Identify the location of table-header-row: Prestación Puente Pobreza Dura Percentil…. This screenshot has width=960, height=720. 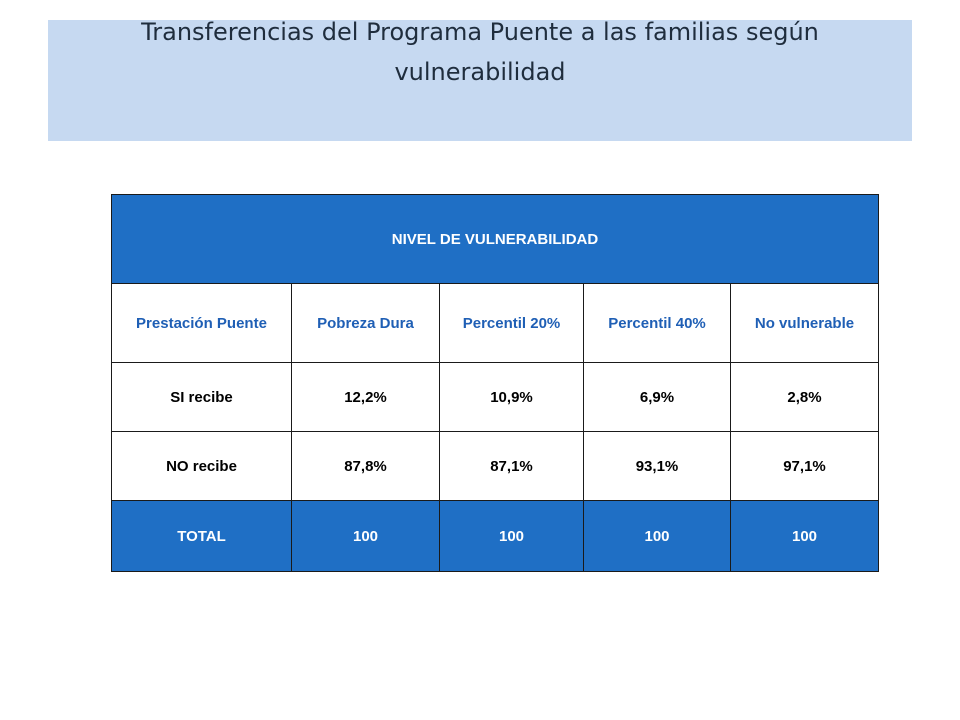
(495, 323).